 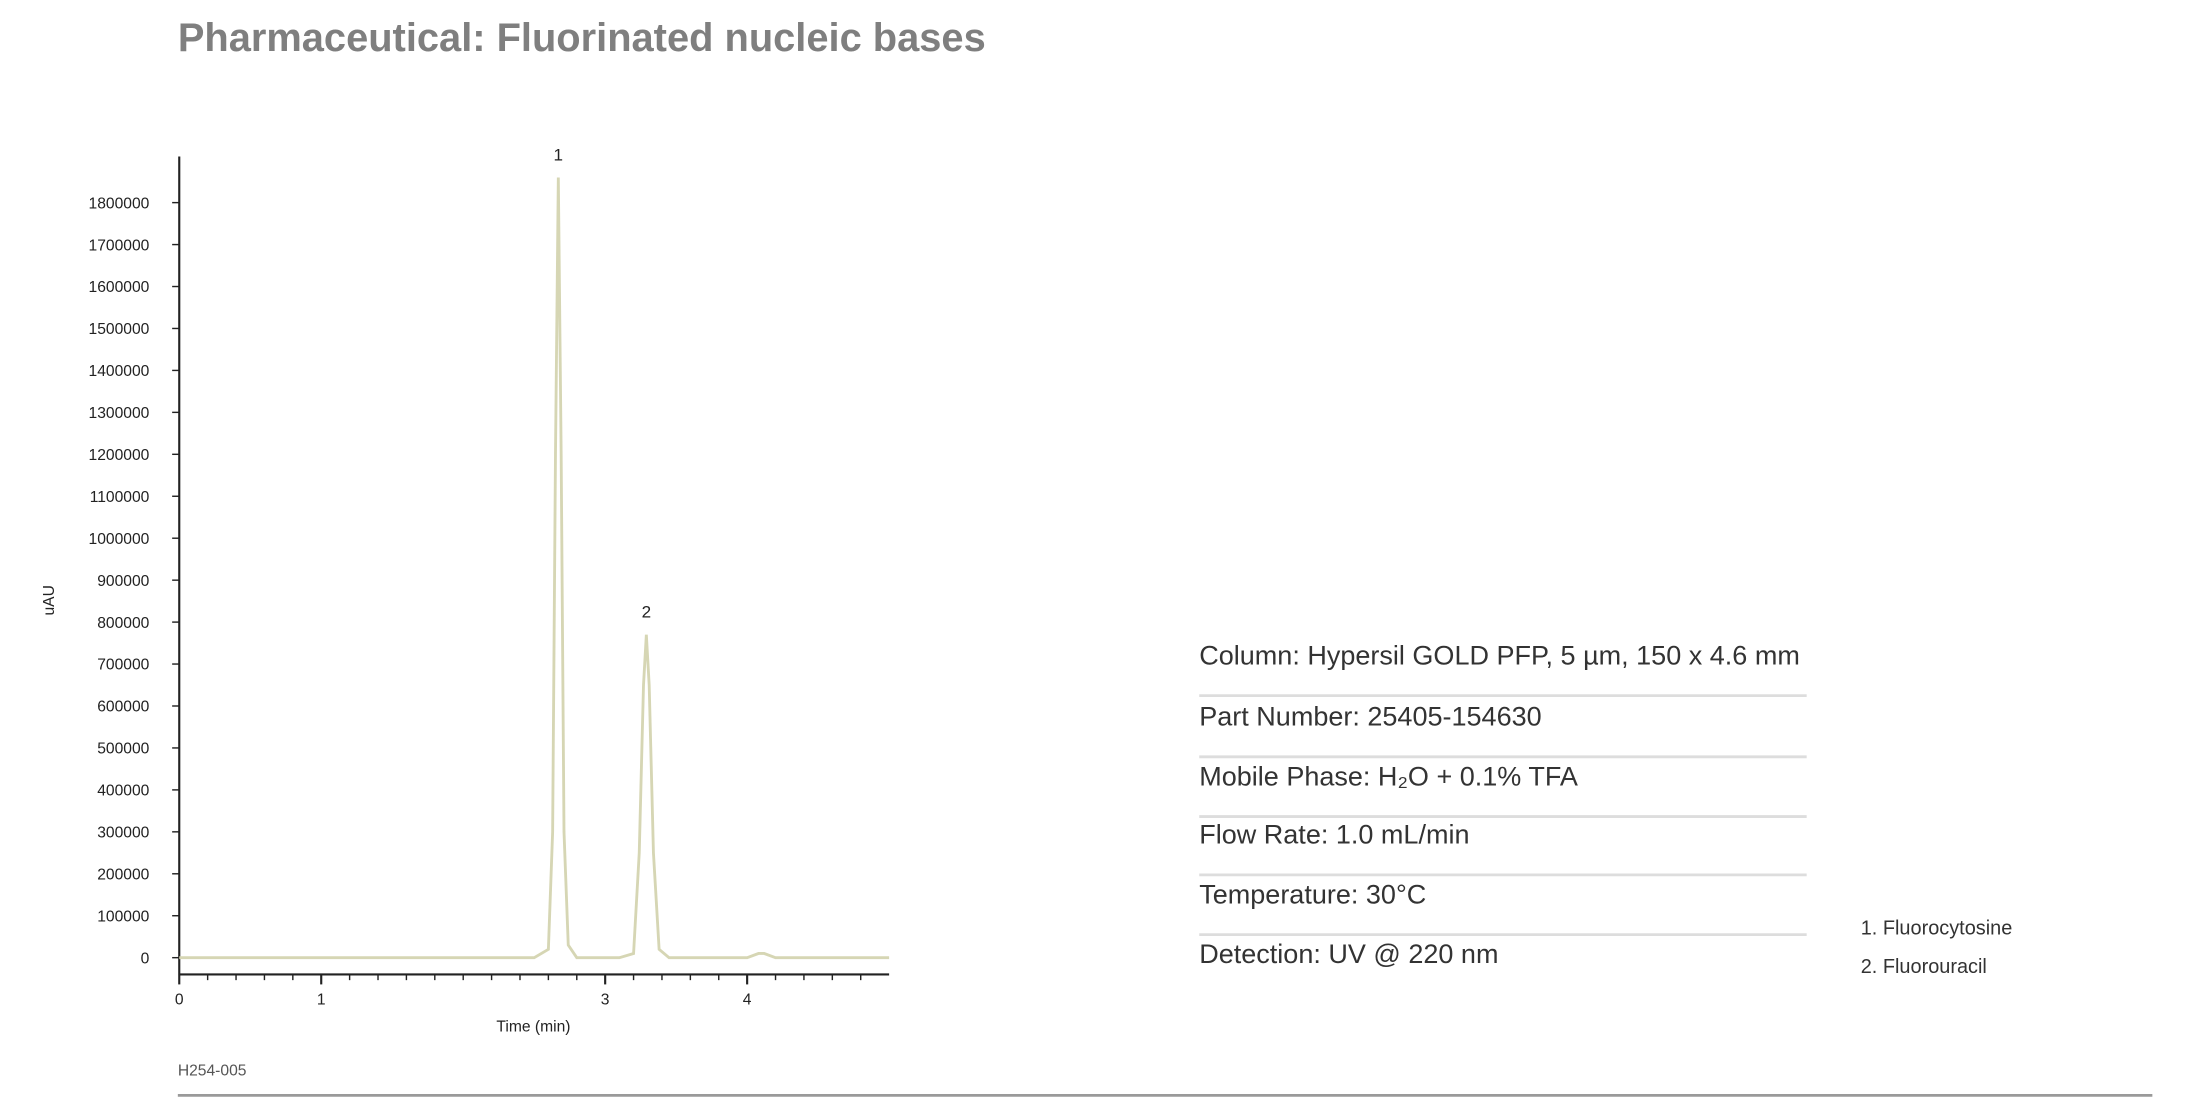 I want to click on y-tick-label: 100000, so click(x=123, y=916).